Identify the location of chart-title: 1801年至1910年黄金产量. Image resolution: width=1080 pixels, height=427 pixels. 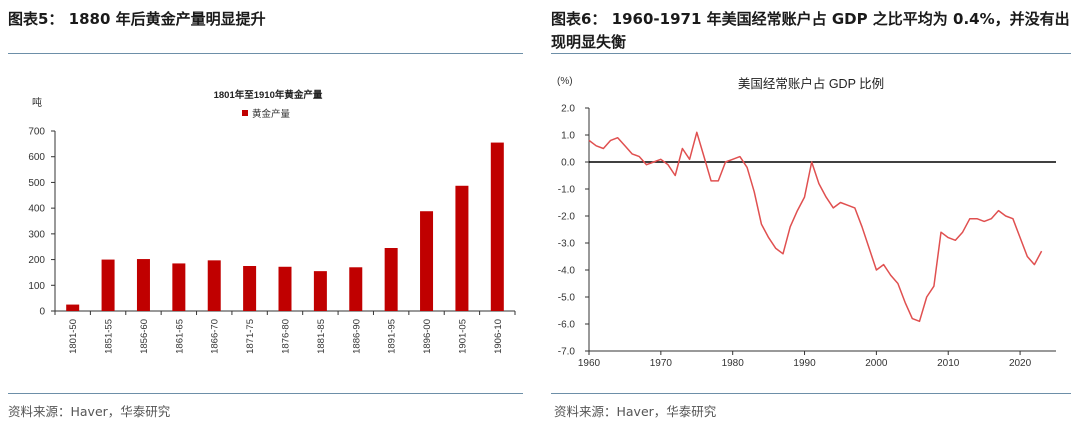
(268, 95).